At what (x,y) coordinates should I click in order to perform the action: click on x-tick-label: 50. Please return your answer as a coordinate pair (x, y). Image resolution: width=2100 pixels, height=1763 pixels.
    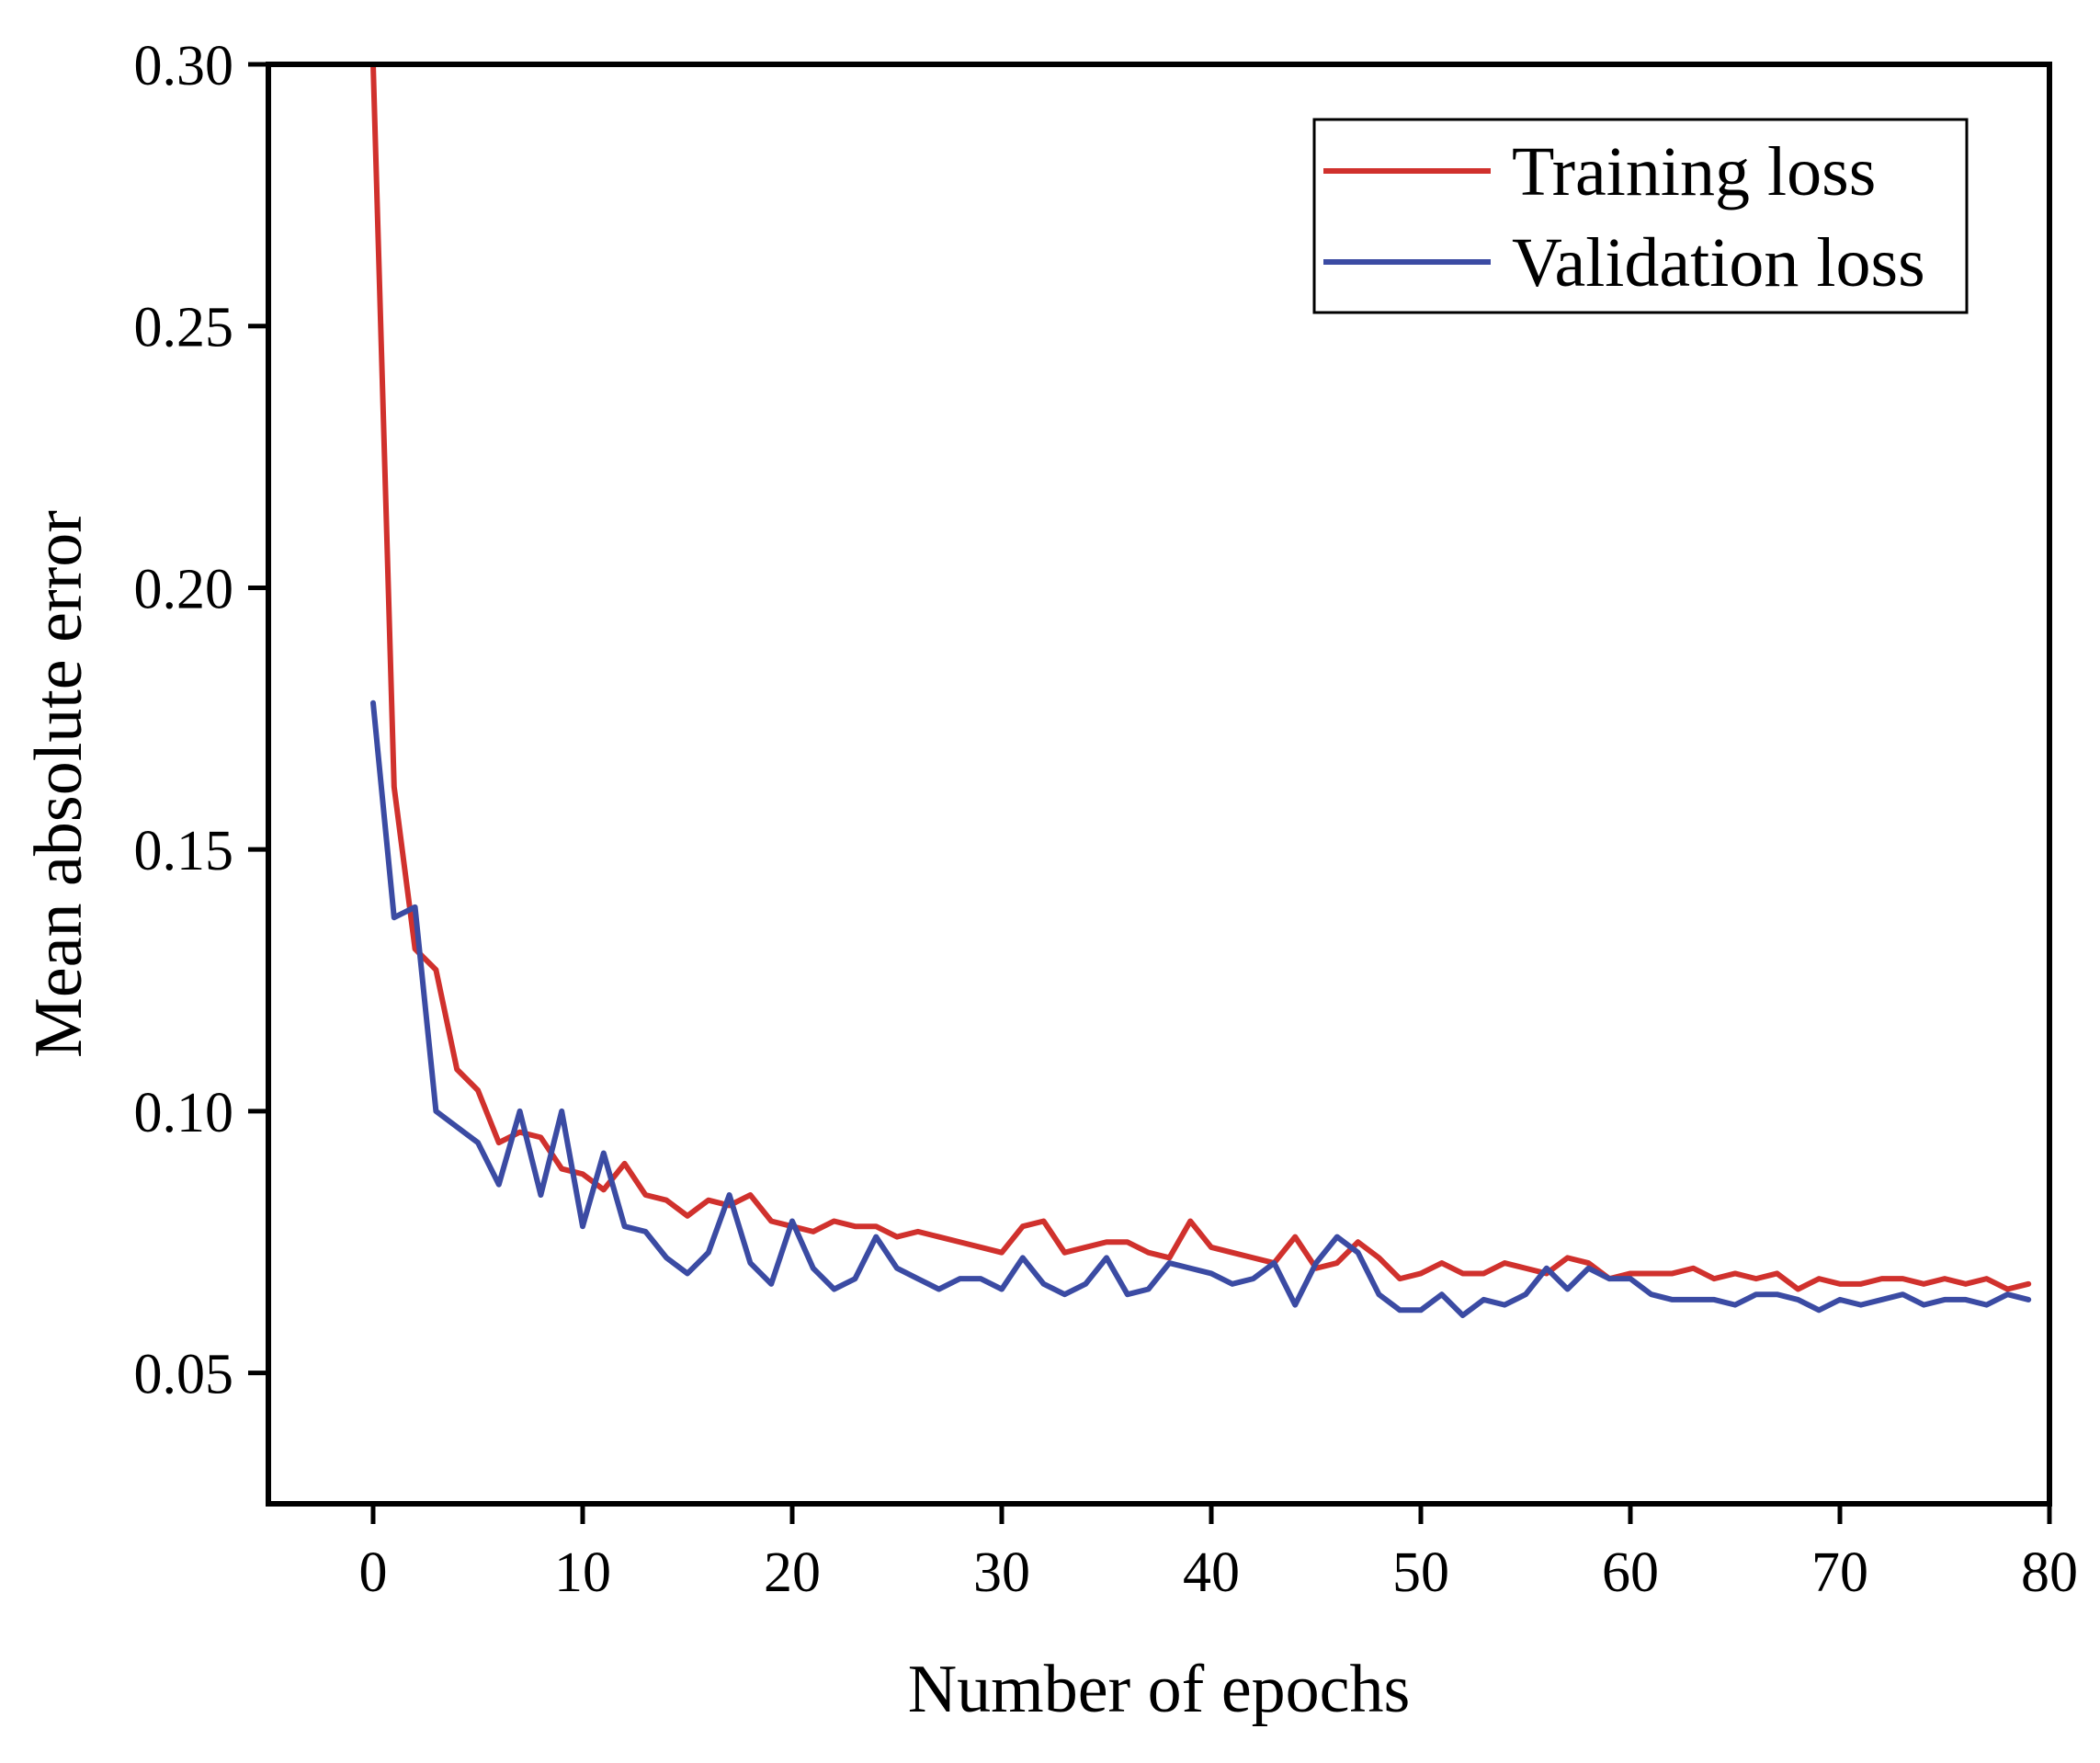
    Looking at the image, I should click on (1420, 1573).